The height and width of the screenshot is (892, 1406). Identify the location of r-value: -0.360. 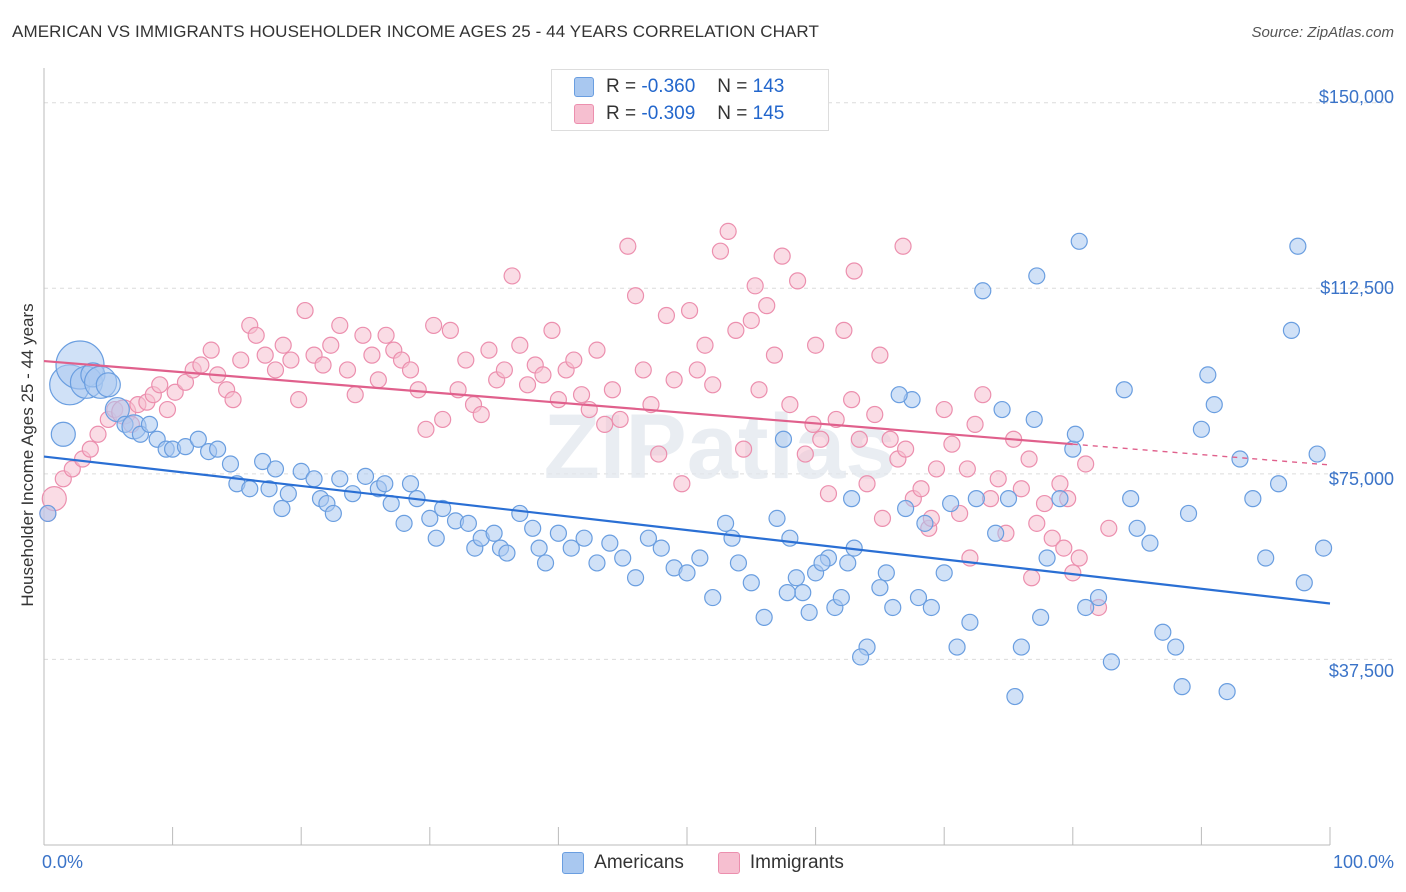
(668, 86).